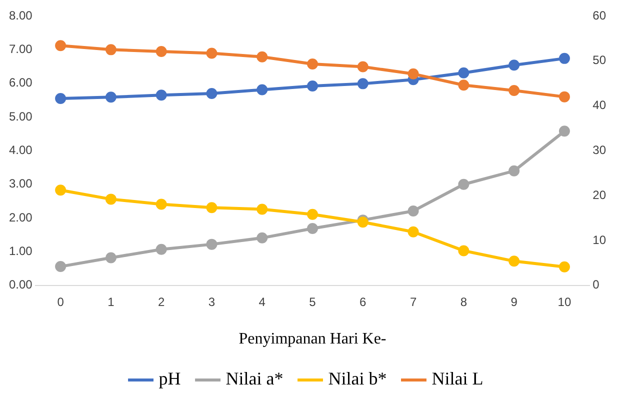 The height and width of the screenshot is (403, 617). What do you see at coordinates (20, 150) in the screenshot?
I see `y-tick-label: 4.00` at bounding box center [20, 150].